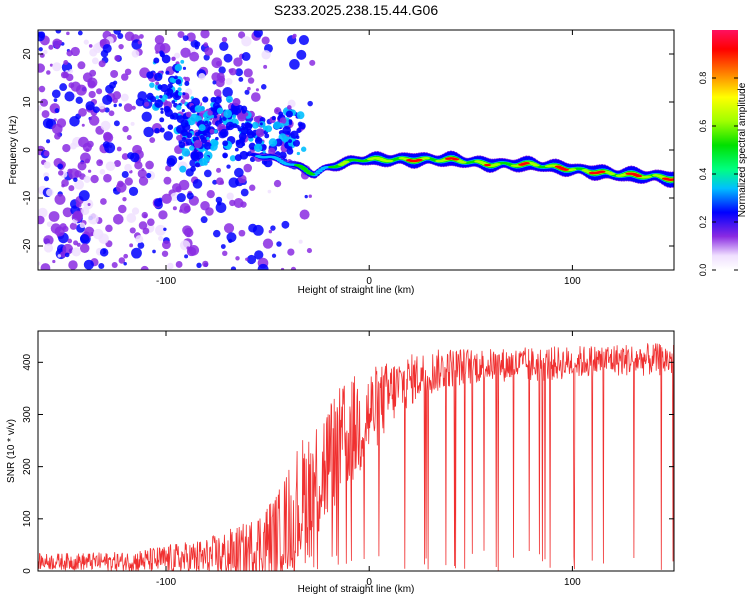 The height and width of the screenshot is (600, 750). Describe the element at coordinates (27, 197) in the screenshot. I see `spectrogram-ytick-label: -10` at that location.